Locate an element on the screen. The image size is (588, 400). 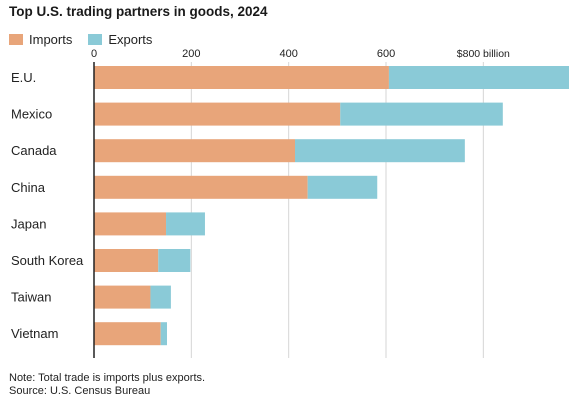
exports-legend-label: Exports is located at coordinates (130, 39).